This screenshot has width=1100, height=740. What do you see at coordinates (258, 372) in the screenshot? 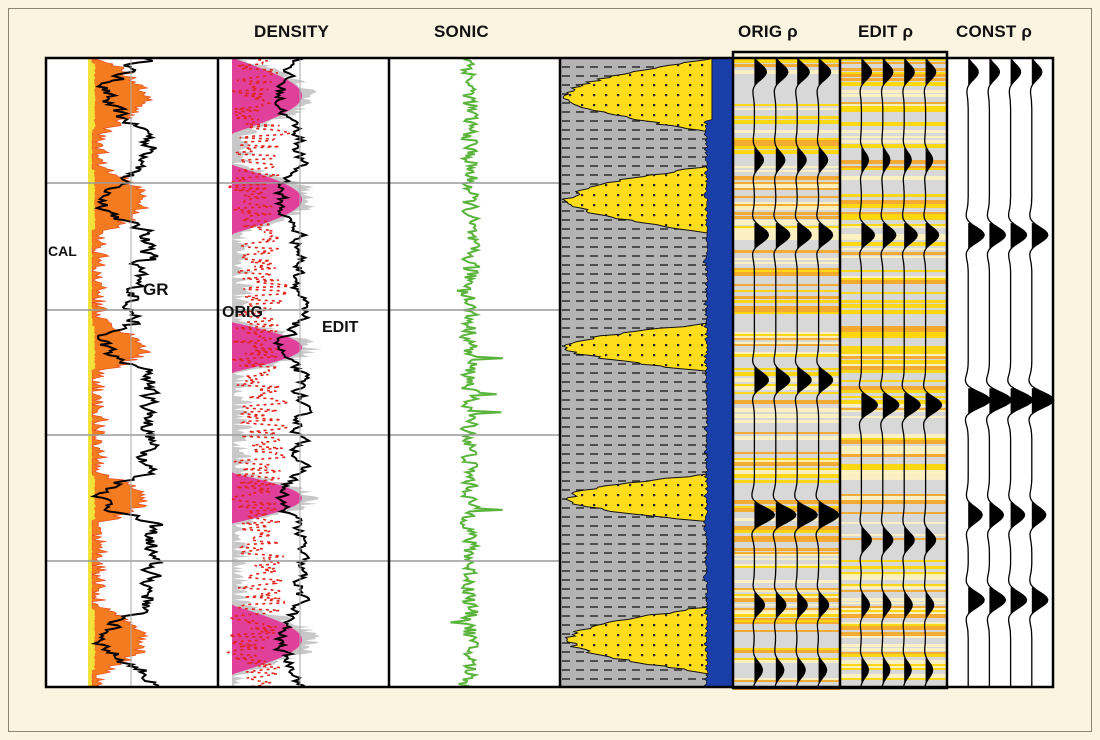
I see `density-orig-curve` at bounding box center [258, 372].